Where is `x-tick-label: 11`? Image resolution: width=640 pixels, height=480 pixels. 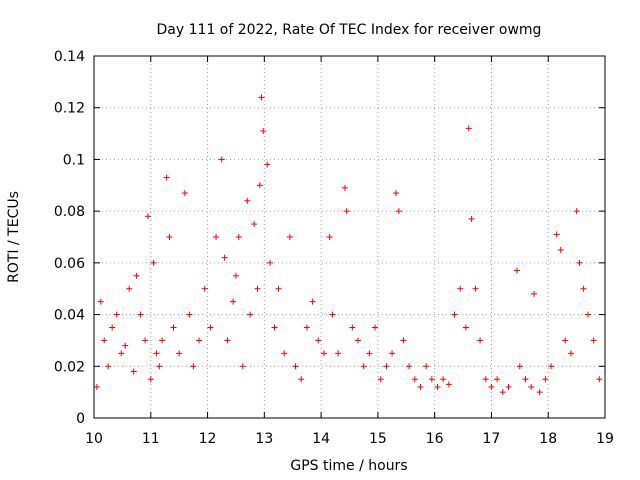
x-tick-label: 11 is located at coordinates (151, 439).